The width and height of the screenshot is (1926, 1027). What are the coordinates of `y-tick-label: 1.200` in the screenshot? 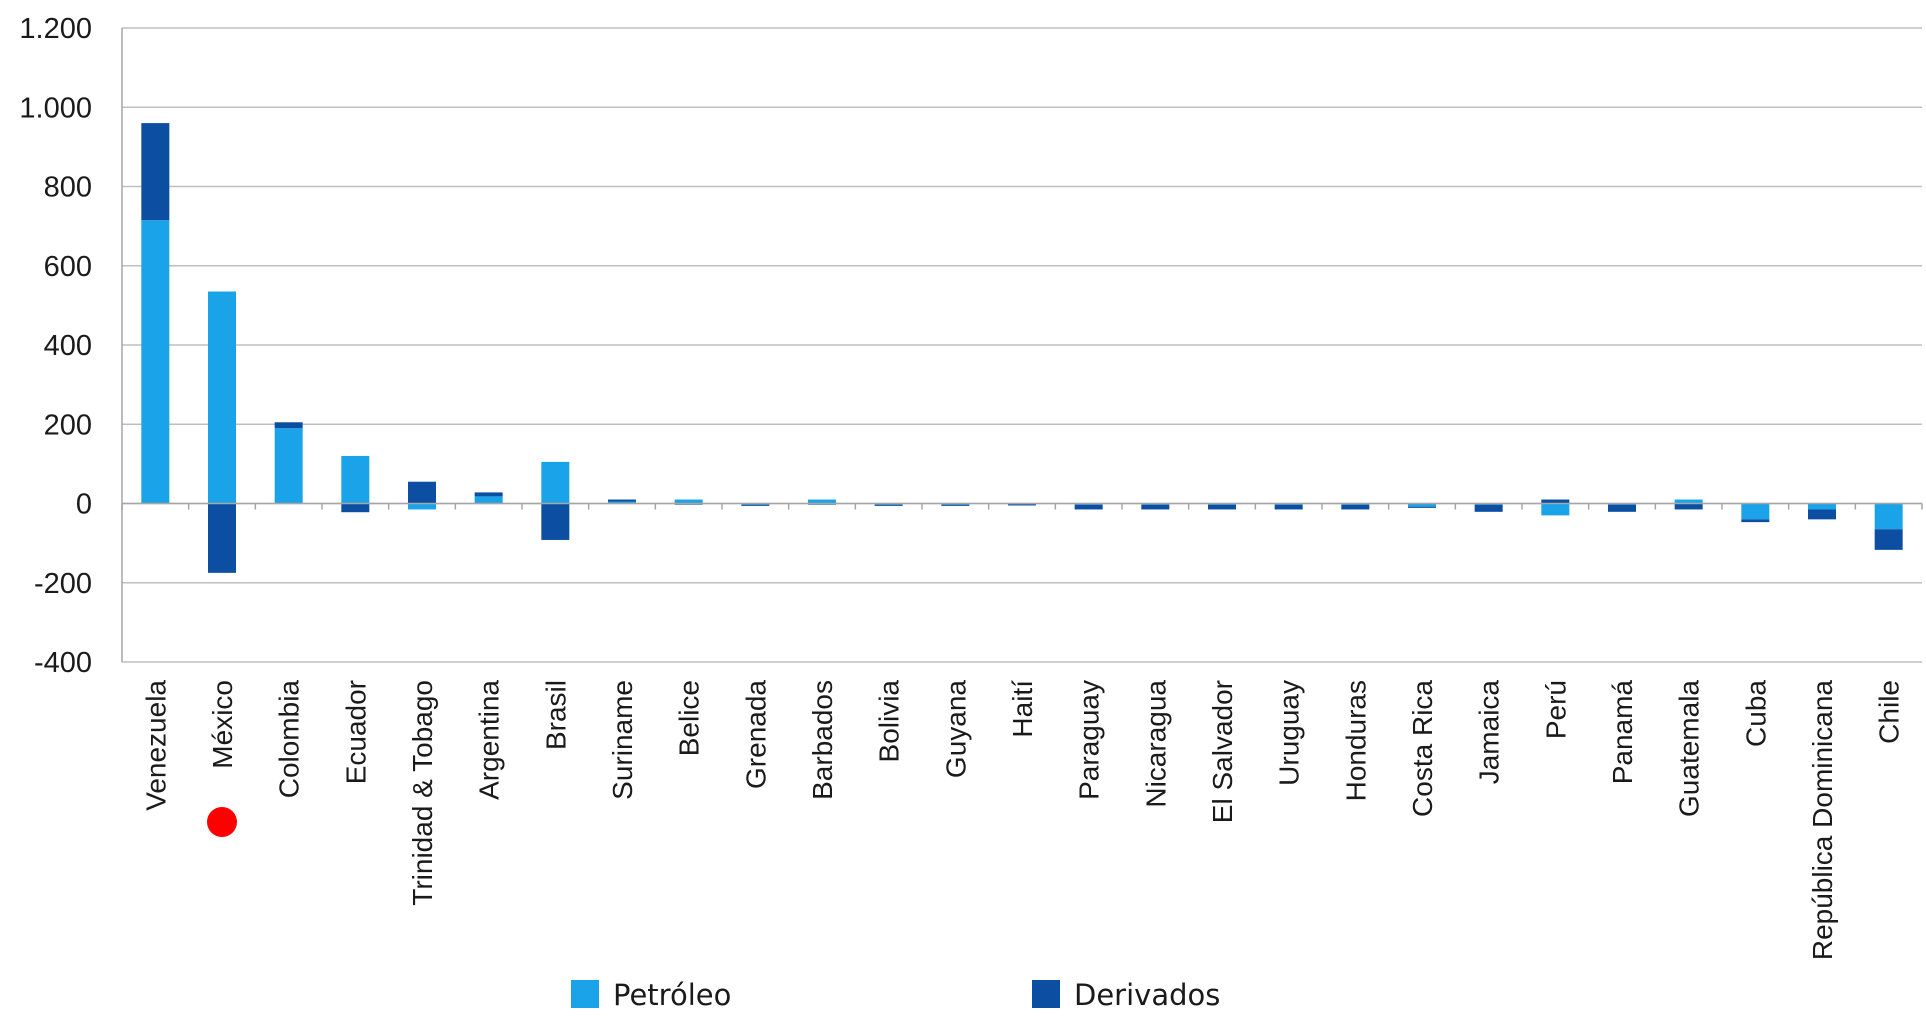 It's located at (55, 29).